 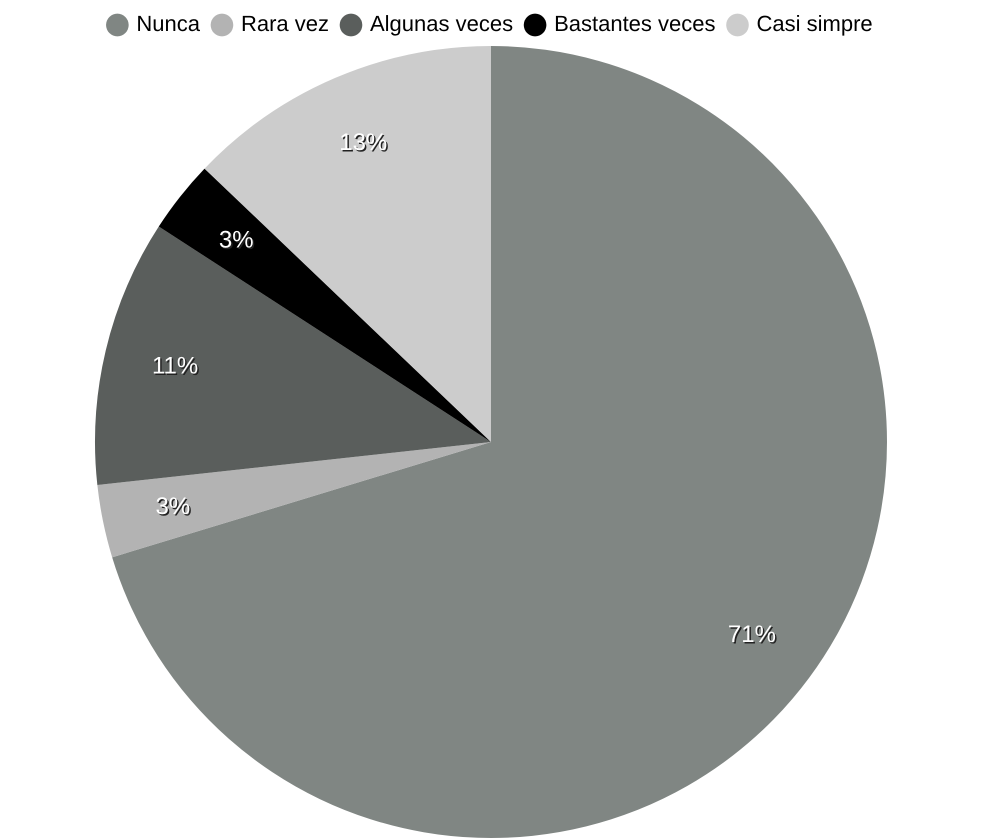 I want to click on data-label: 13%, so click(x=364, y=144).